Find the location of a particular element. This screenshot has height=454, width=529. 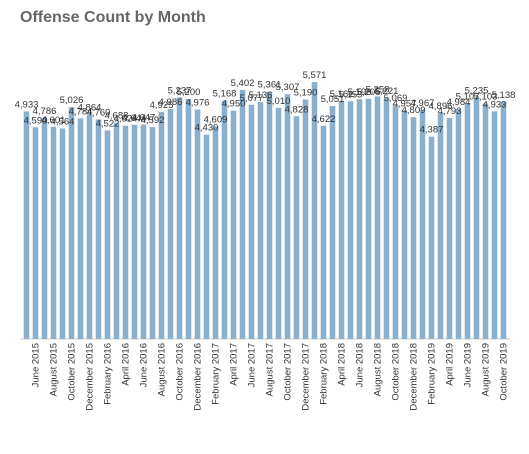

x-tick-label-10: February 2017 is located at coordinates (216, 374).